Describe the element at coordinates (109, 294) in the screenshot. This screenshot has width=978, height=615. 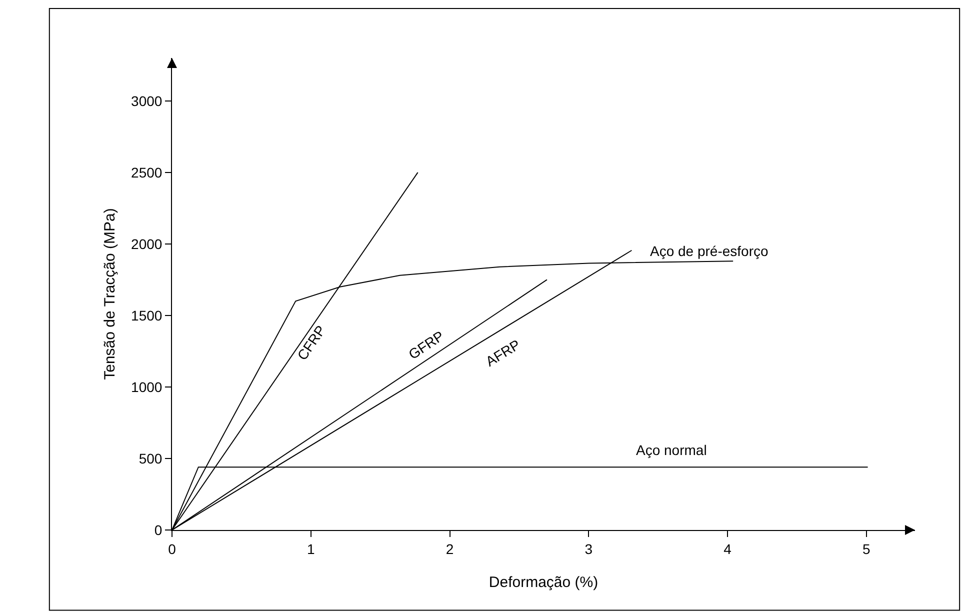
I see `y-axis-title: Tensão de Tracção (MPa)` at that location.